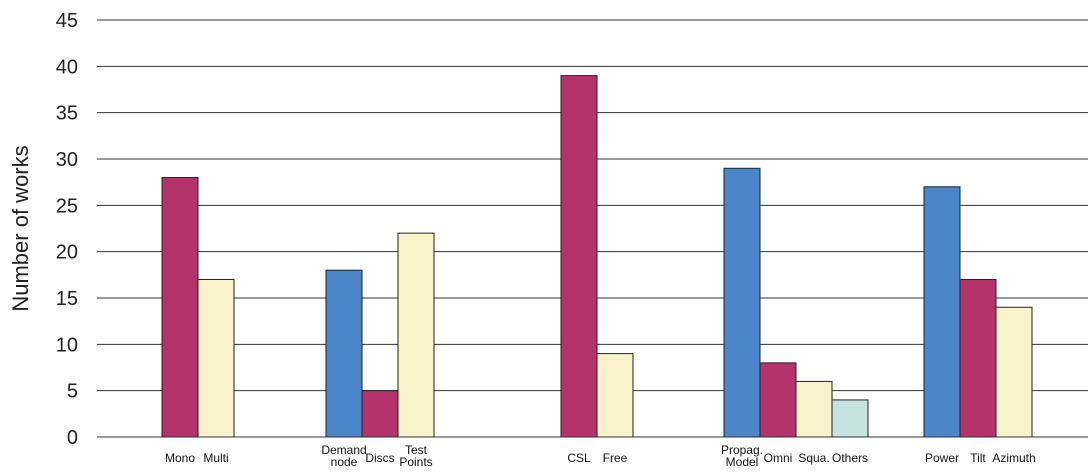  What do you see at coordinates (67, 21) in the screenshot?
I see `y-tick-label: 45` at bounding box center [67, 21].